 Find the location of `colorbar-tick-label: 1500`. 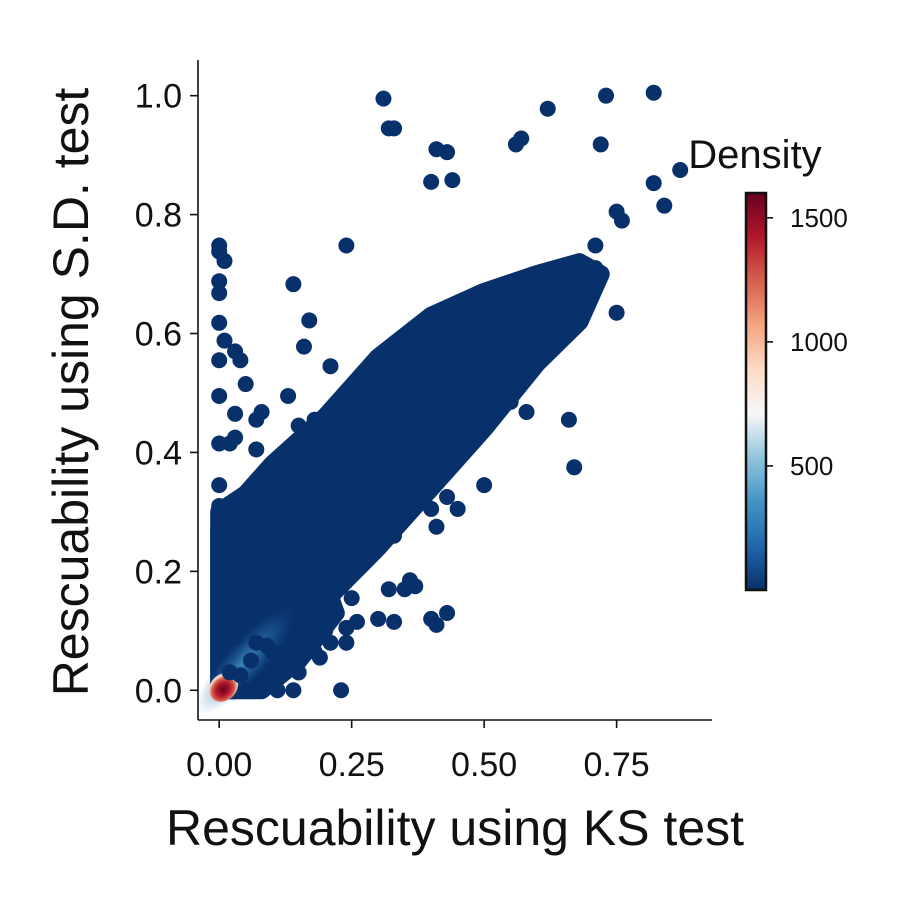

colorbar-tick-label: 1500 is located at coordinates (819, 218).